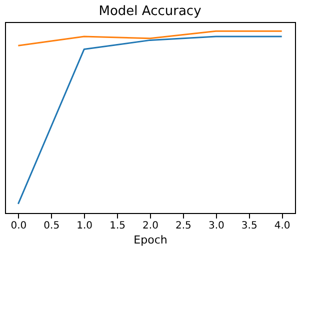 This screenshot has height=320, width=320. Describe the element at coordinates (216, 226) in the screenshot. I see `x-tick-label: 3.0` at that location.